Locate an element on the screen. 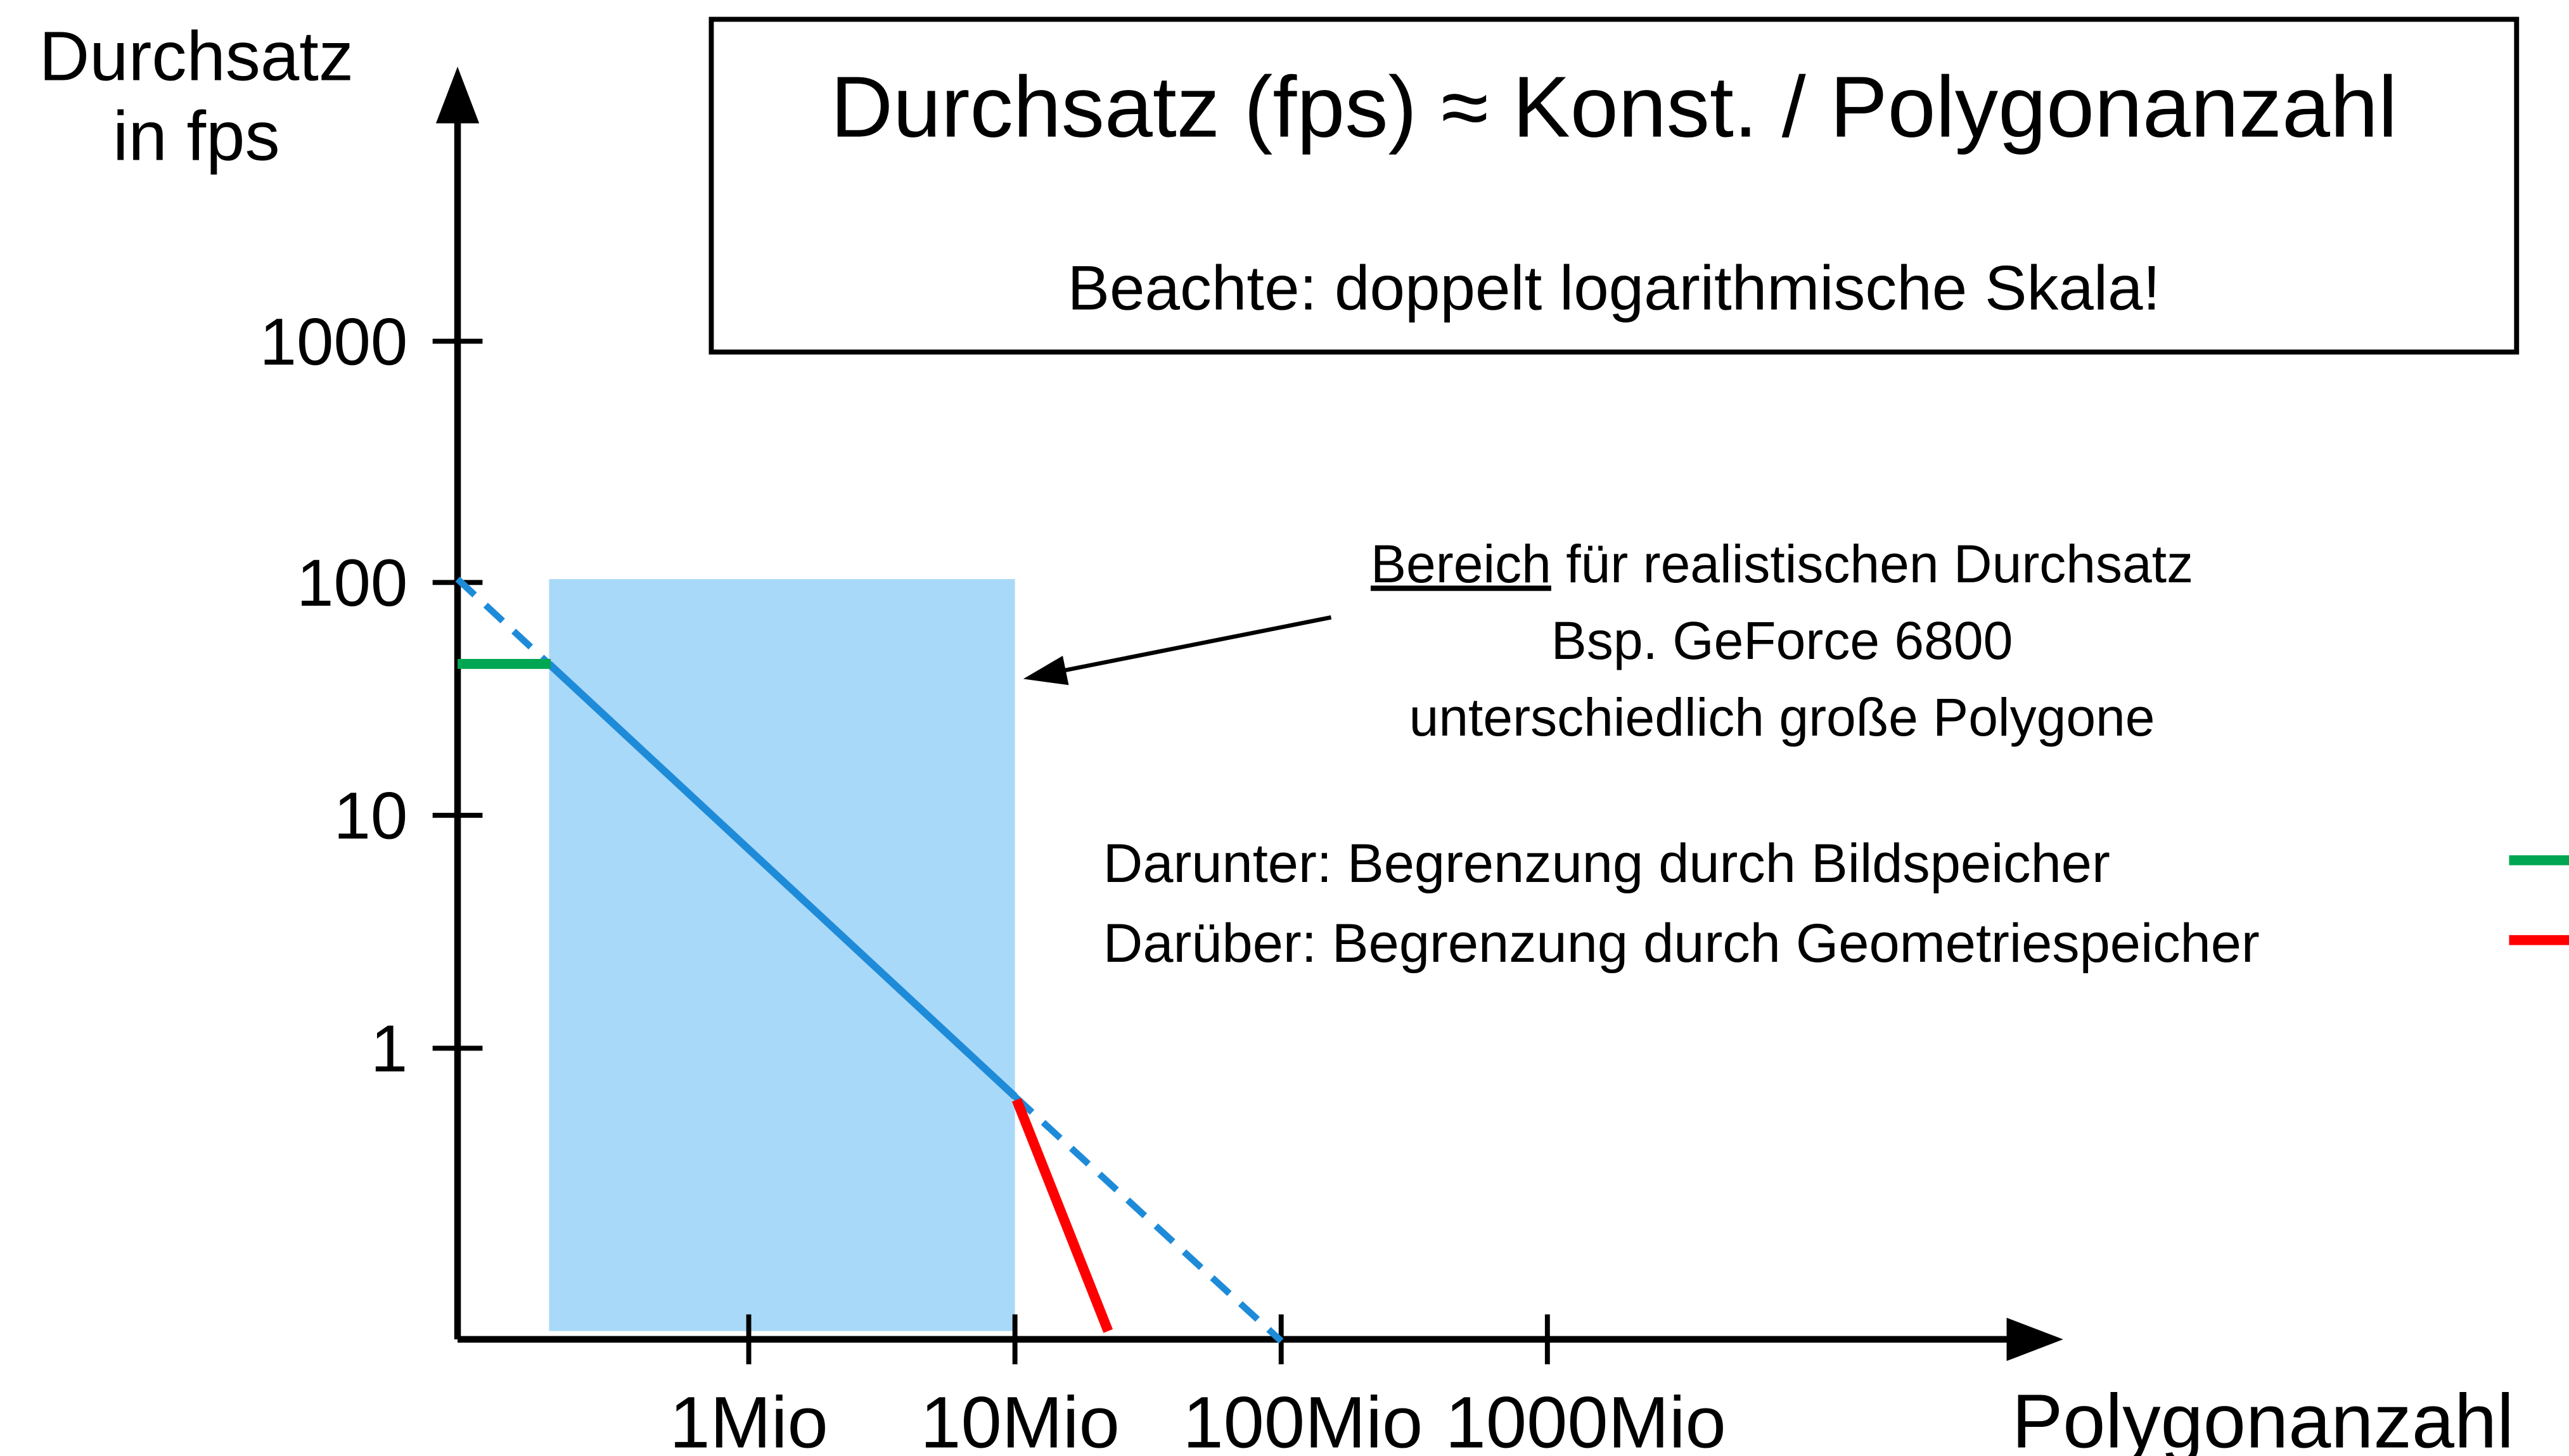  x-tick-label: 100Mio is located at coordinates (1302, 1419).